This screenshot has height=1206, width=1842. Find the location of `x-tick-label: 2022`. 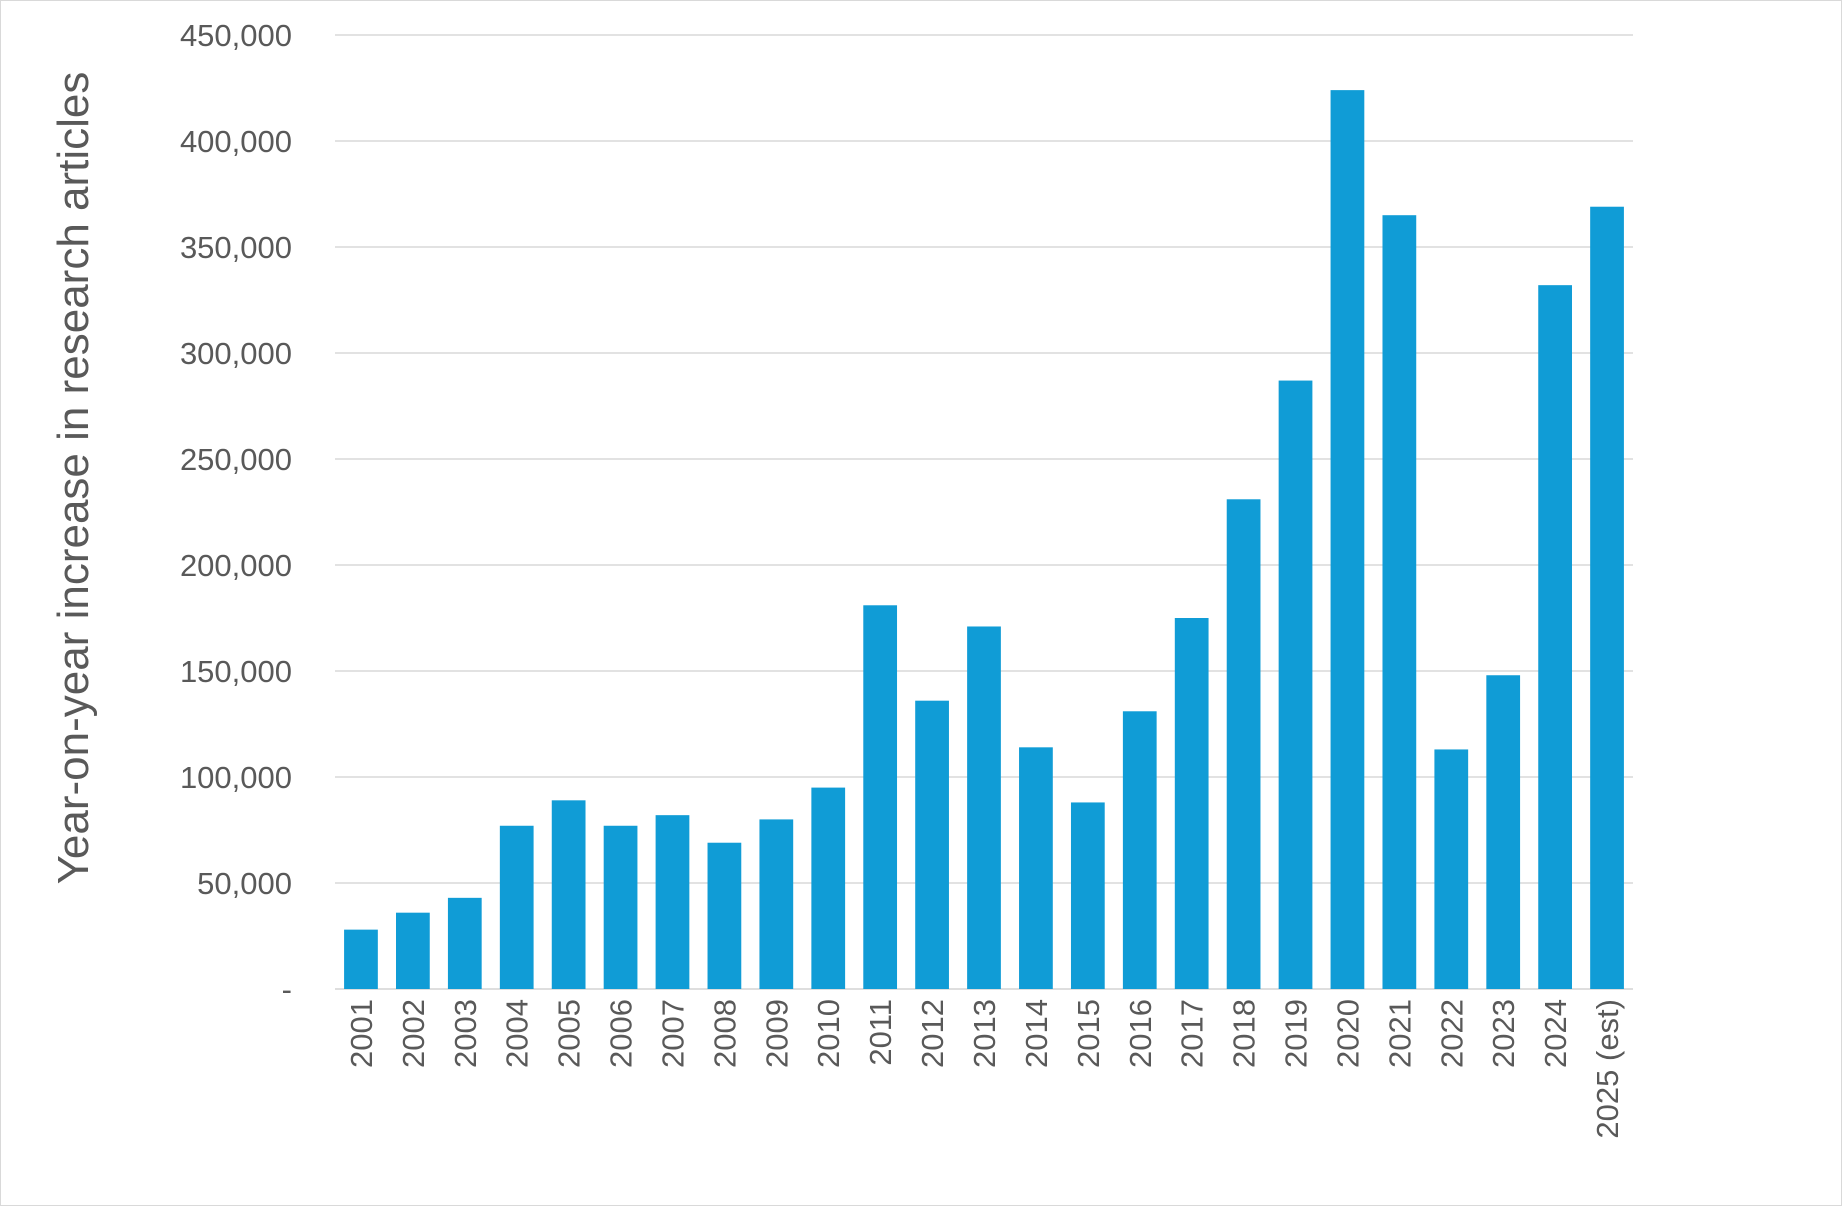

x-tick-label: 2022 is located at coordinates (1451, 1033).